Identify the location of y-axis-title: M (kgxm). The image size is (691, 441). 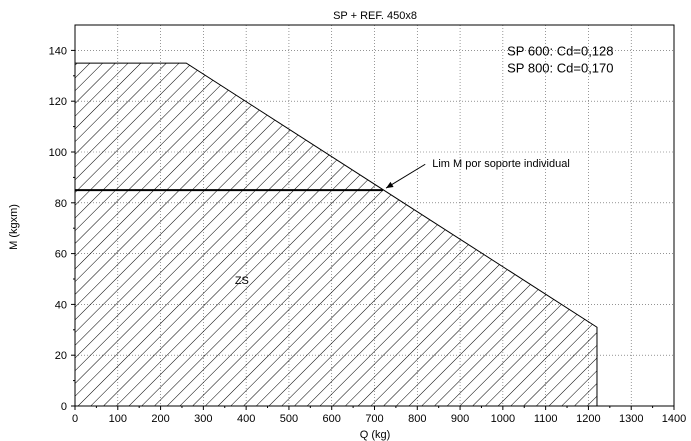
(14, 227).